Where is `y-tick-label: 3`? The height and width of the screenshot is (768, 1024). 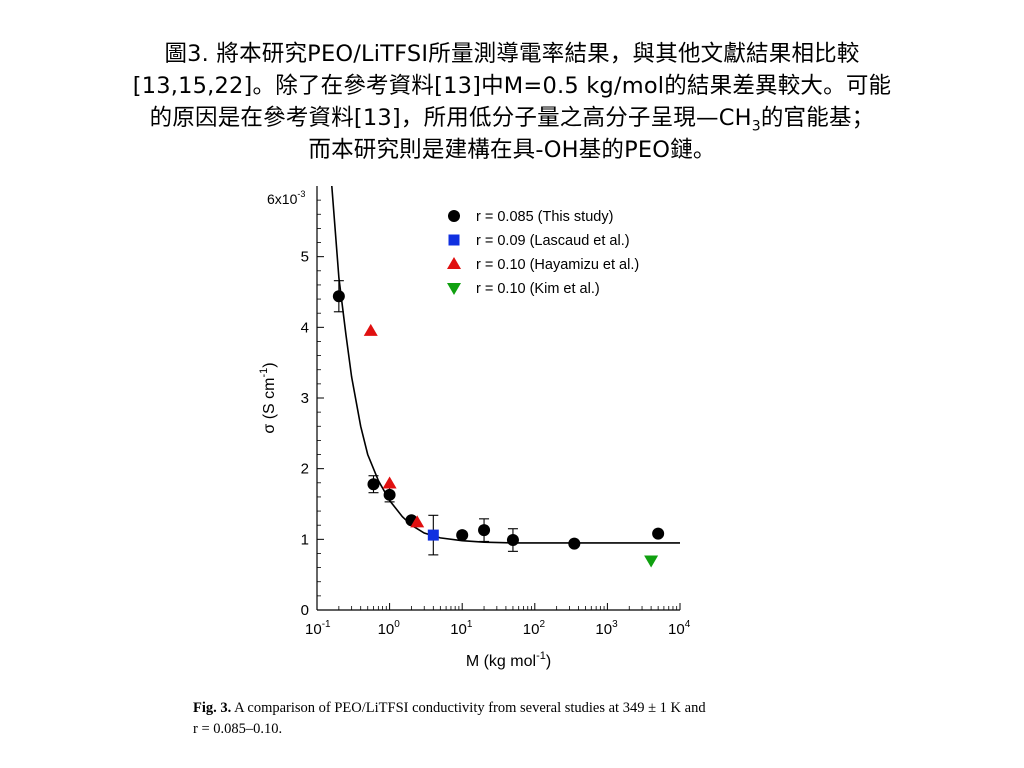
y-tick-label: 3 is located at coordinates (305, 398).